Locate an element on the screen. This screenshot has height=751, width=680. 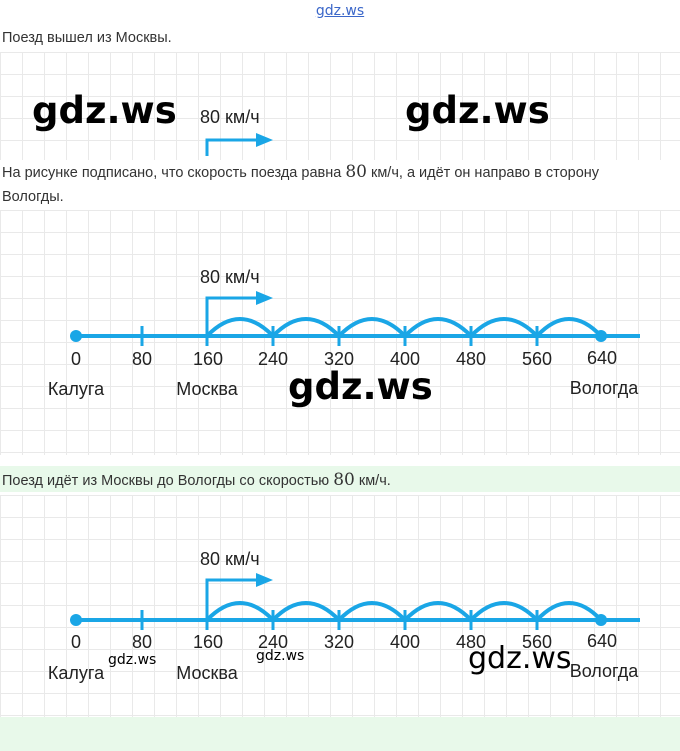
figure-speed-arrow: 80 км/ч gdz.ws gdz.ws is located at coordinates (340, 106).